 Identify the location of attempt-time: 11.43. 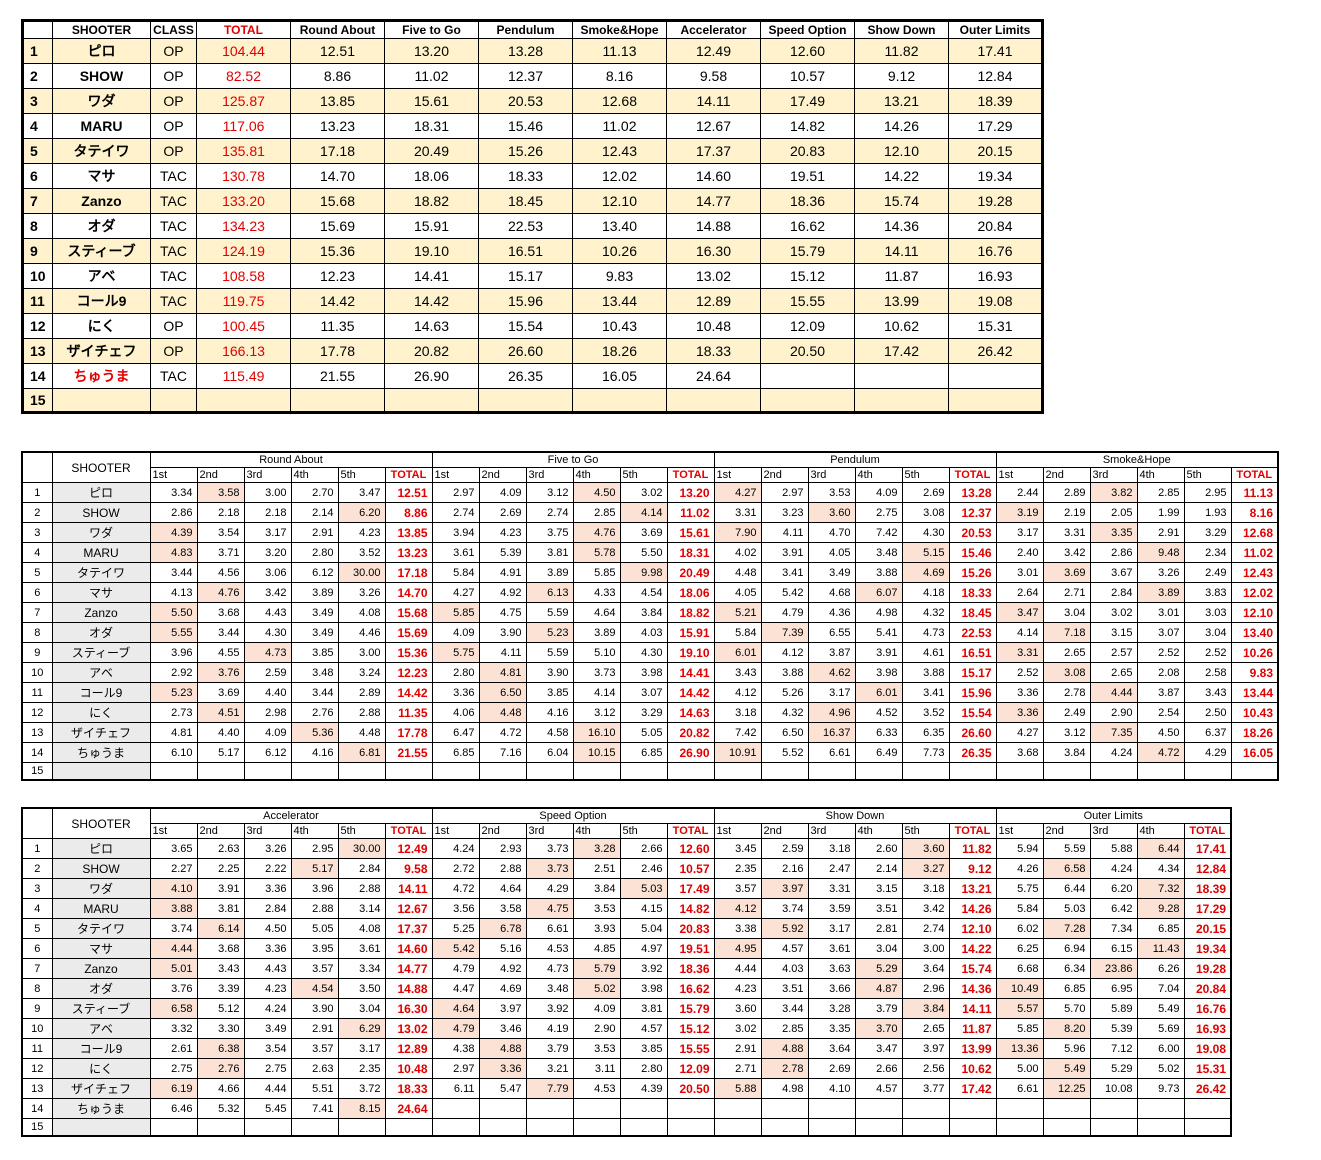
(1160, 948).